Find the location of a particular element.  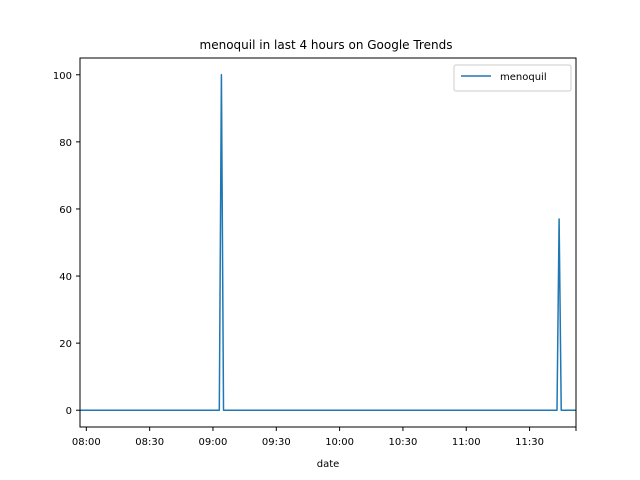

y-tick-label: 60 is located at coordinates (65, 210).